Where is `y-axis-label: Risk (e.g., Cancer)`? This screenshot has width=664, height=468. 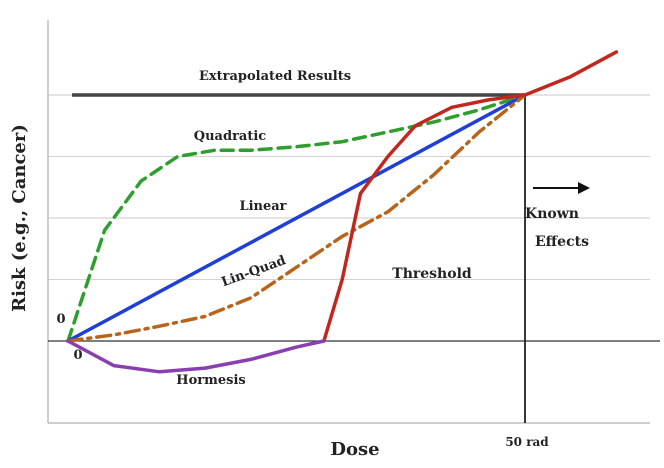
y-axis-label: Risk (e.g., Cancer) is located at coordinates (19, 218).